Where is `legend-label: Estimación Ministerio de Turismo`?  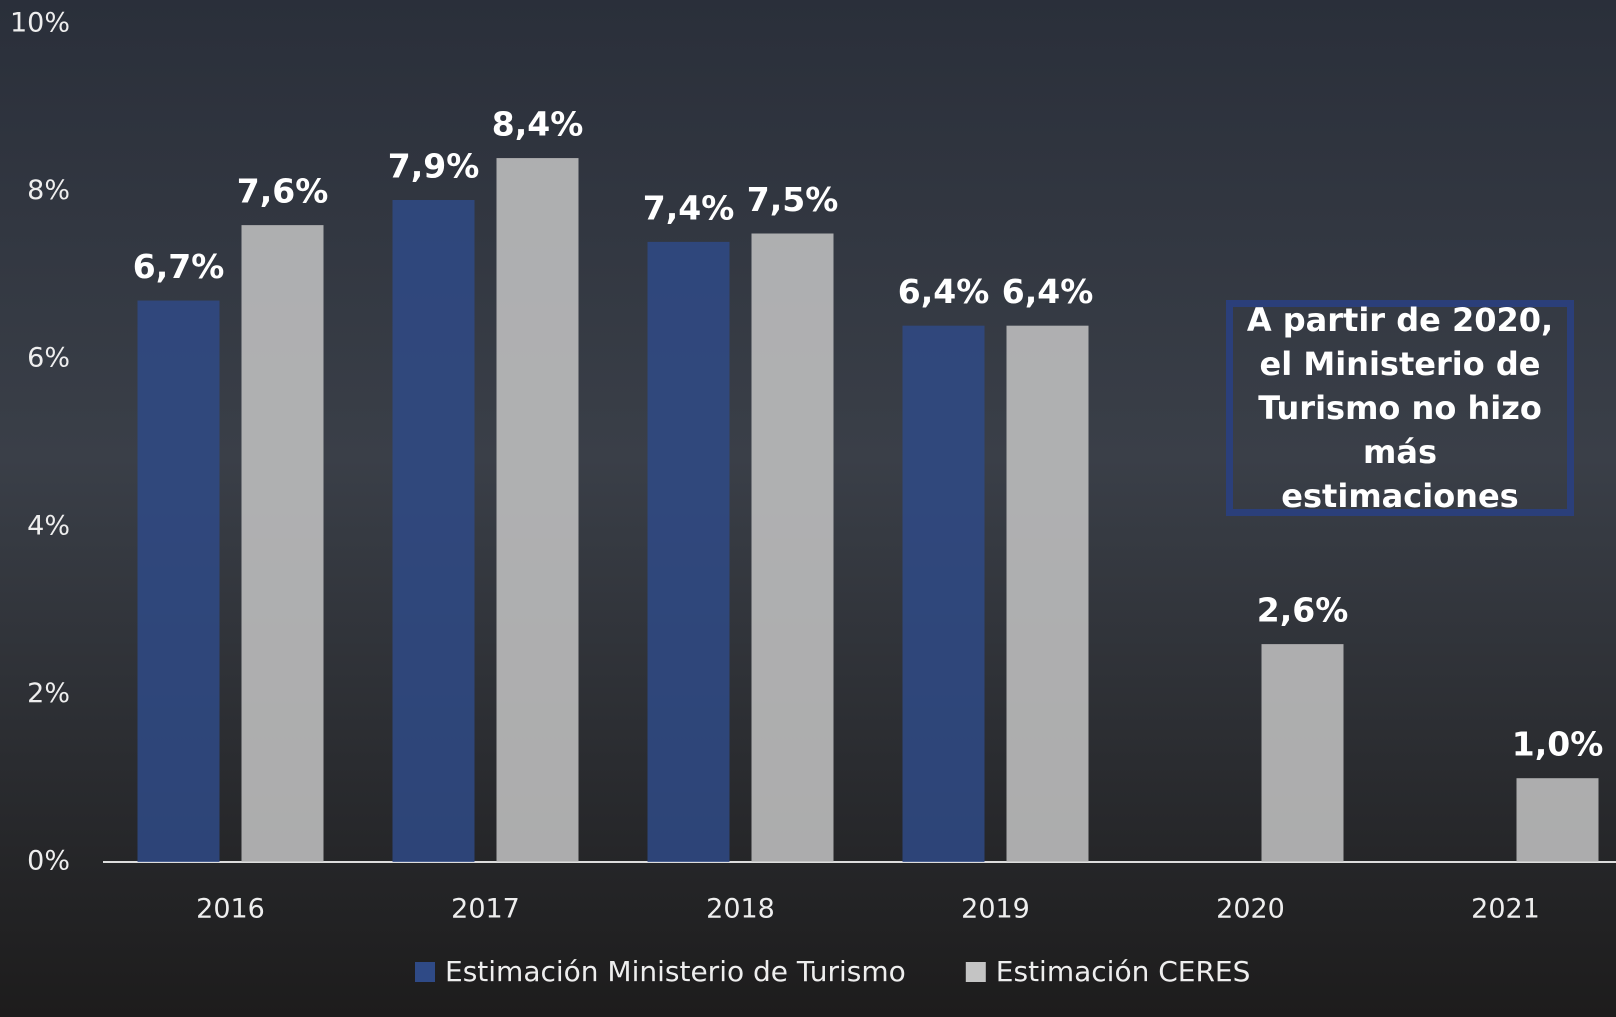 legend-label: Estimación Ministerio de Turismo is located at coordinates (675, 971).